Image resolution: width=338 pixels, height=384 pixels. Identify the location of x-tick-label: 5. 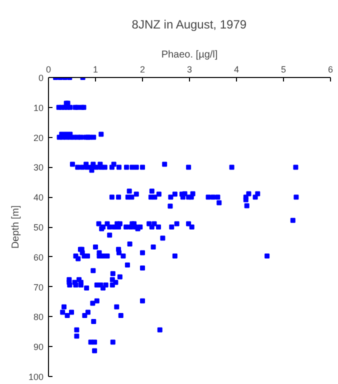
(283, 69).